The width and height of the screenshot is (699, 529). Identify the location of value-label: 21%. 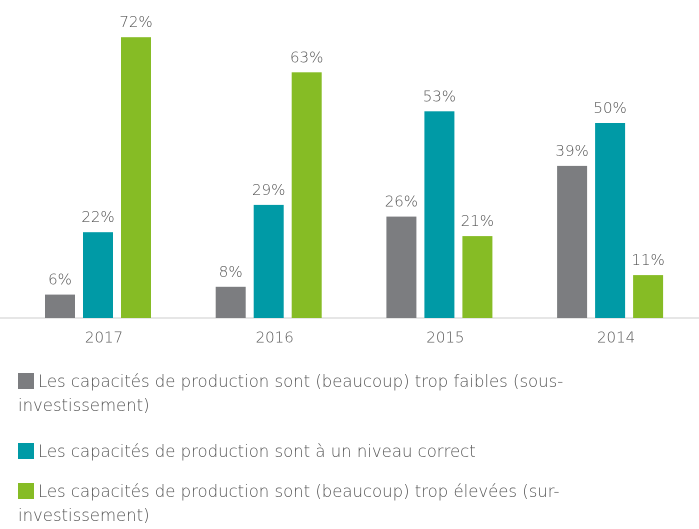
(477, 221).